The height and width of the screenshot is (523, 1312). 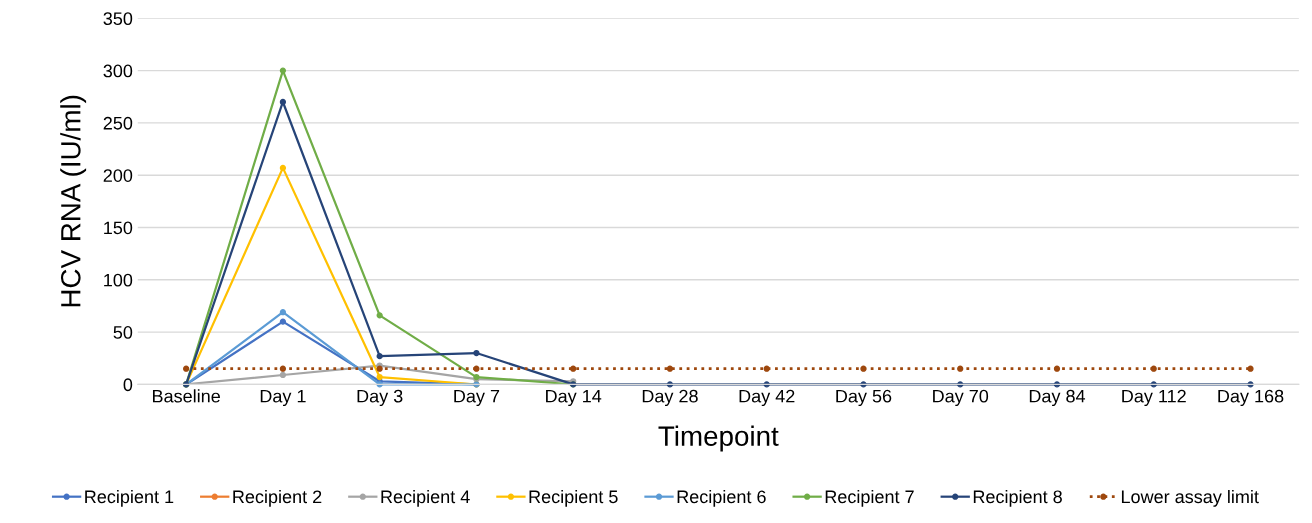 What do you see at coordinates (73, 201) in the screenshot?
I see `y-axis-title: HCV RNA (IU/ml)` at bounding box center [73, 201].